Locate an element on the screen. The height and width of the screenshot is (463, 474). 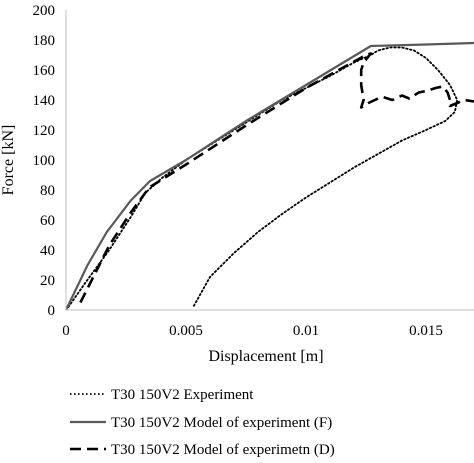
legend-label-3: T30 150V2 Model of experimetn (D) is located at coordinates (223, 450).